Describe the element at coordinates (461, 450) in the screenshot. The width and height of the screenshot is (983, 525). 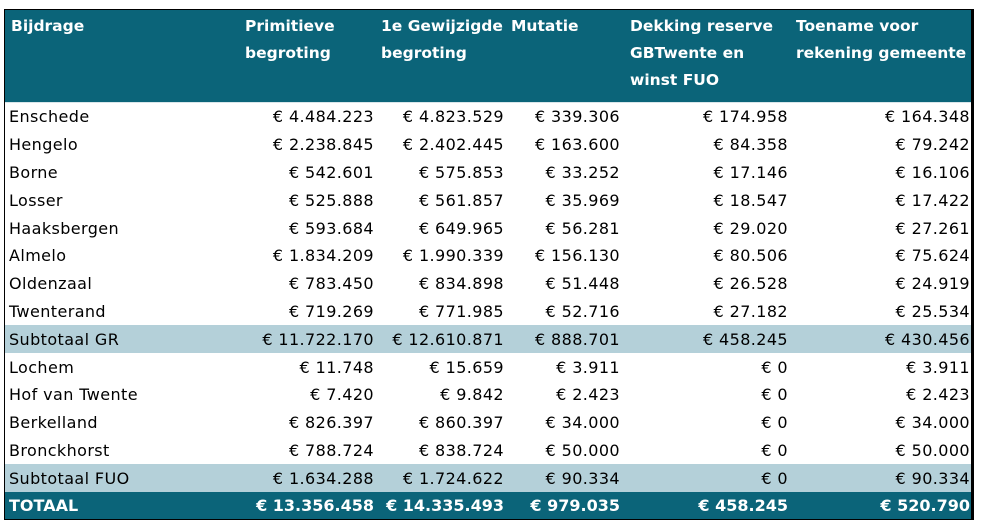
I see `gewijzigde-begroting-cell: € 838.724` at that location.